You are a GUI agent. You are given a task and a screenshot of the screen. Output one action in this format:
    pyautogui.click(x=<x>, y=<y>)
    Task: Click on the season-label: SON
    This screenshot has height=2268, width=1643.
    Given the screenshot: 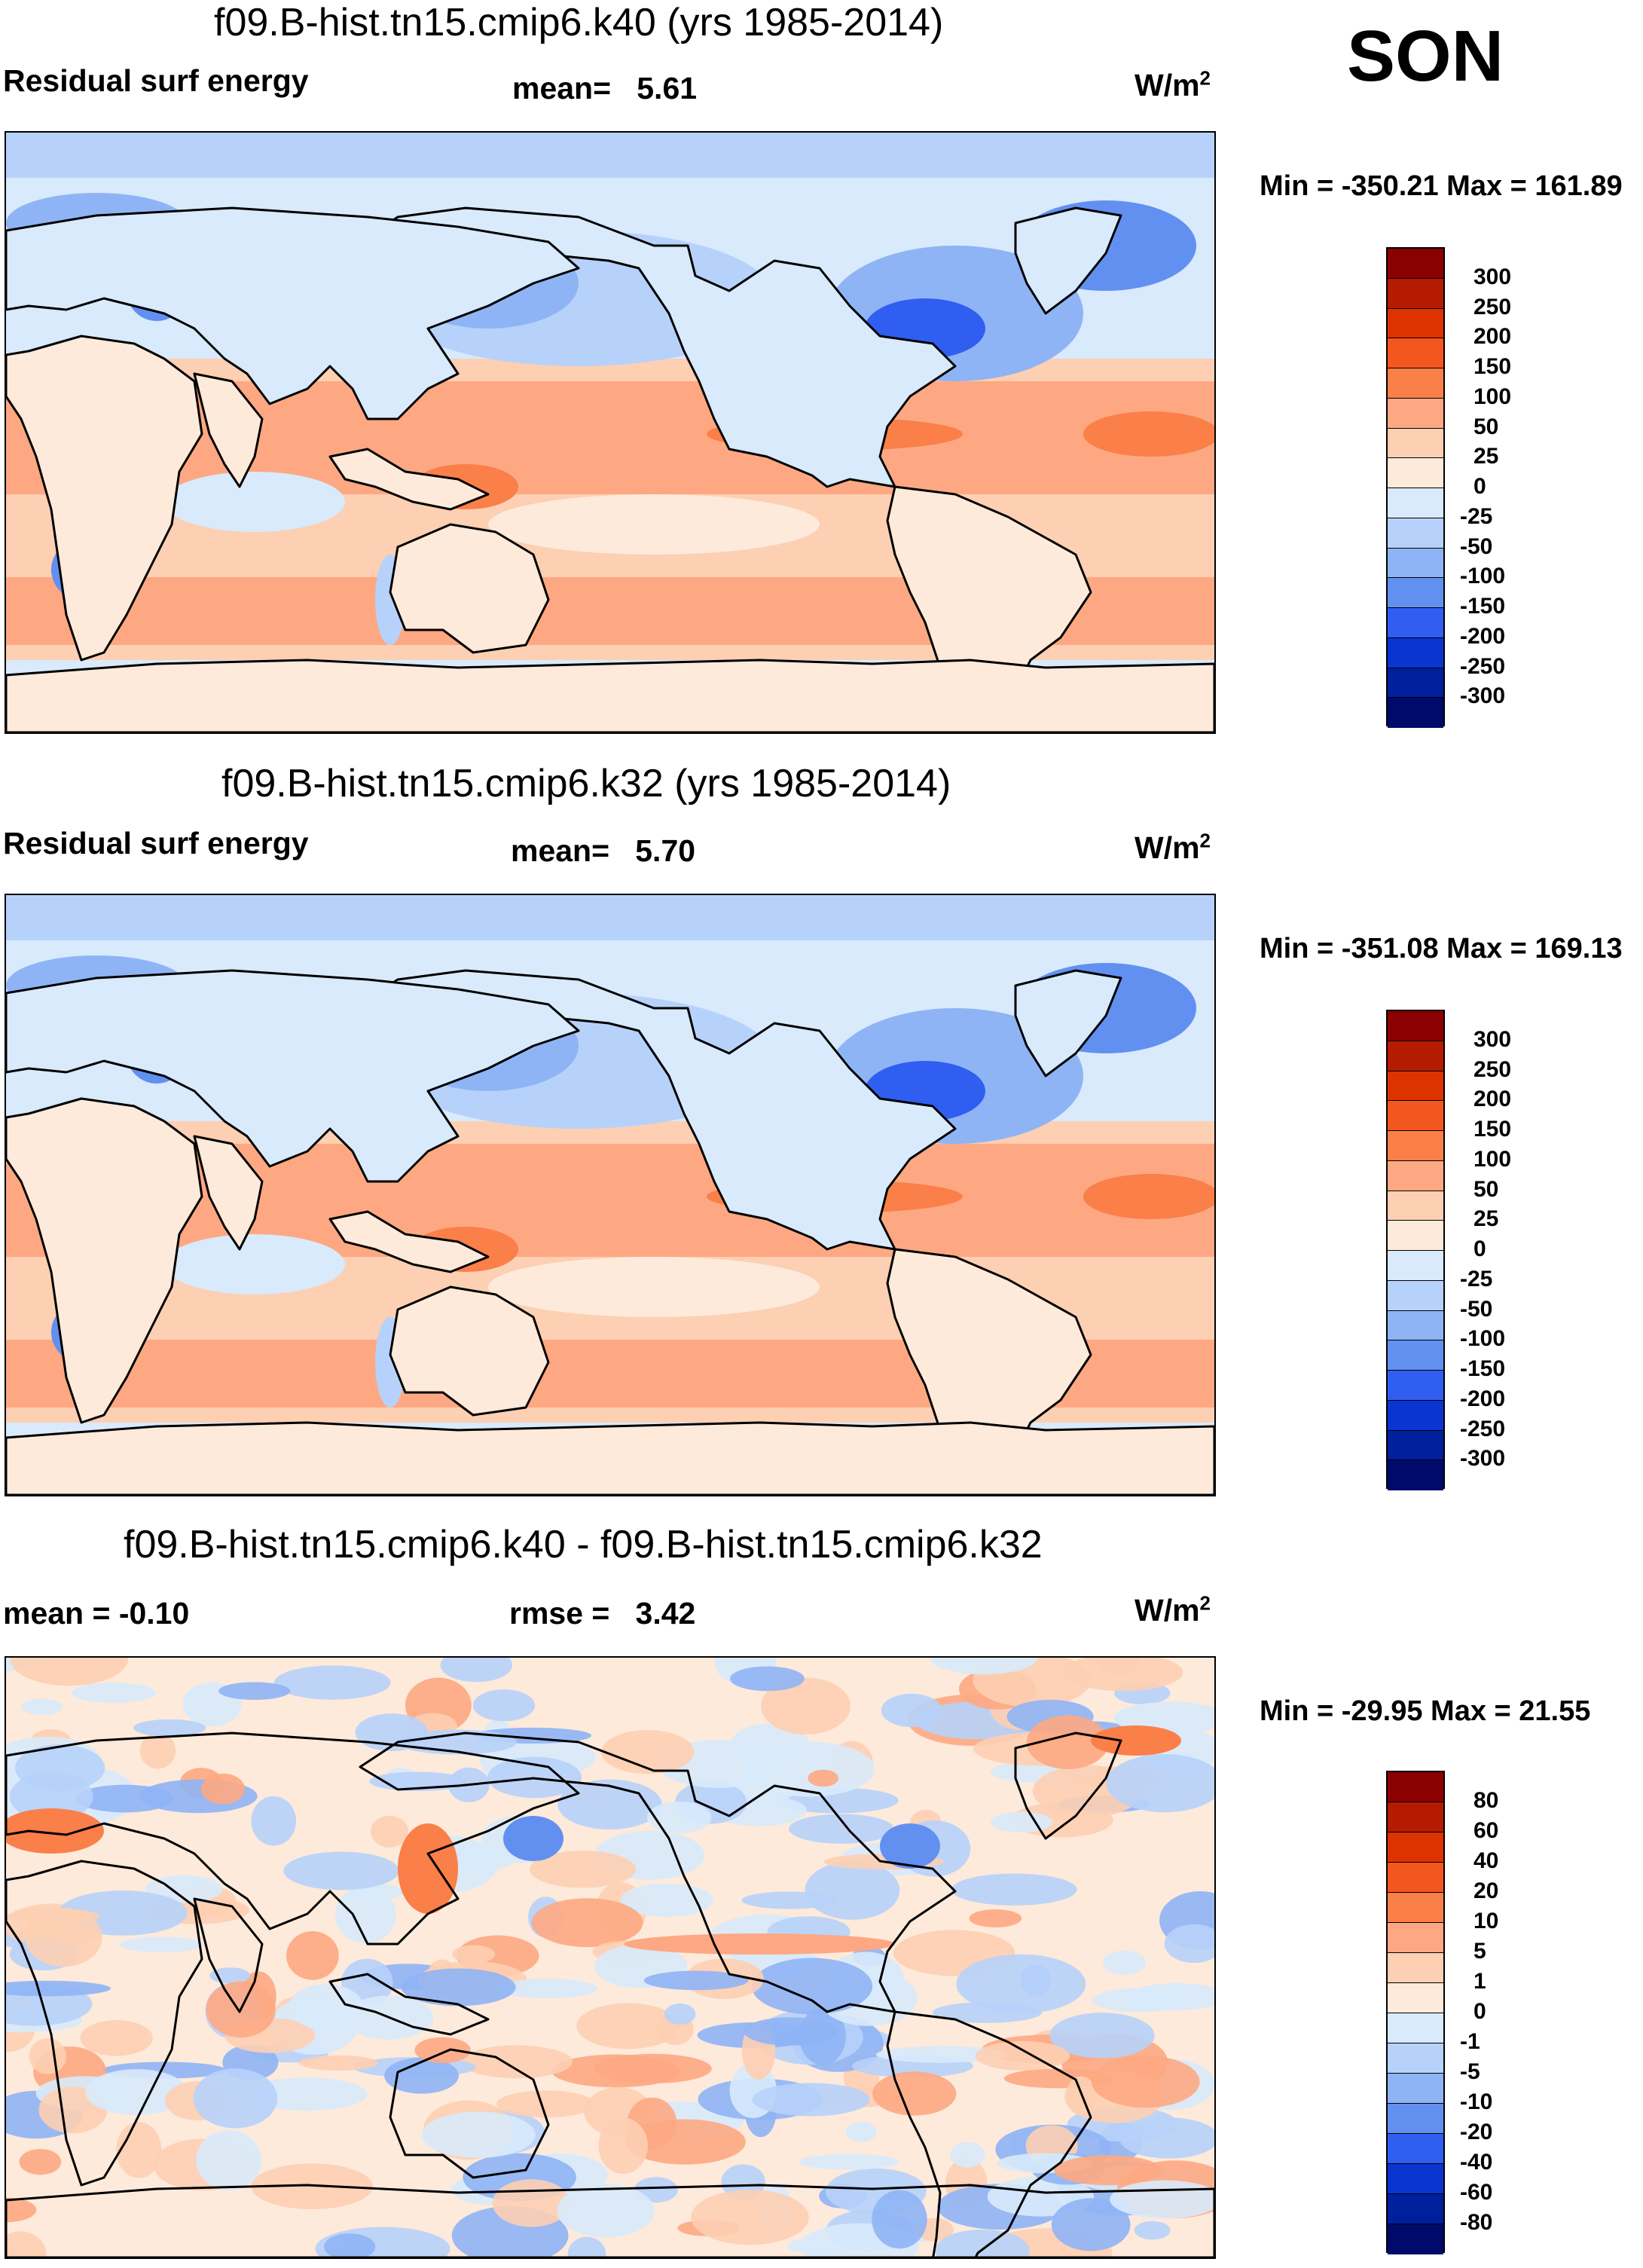 What is the action you would take?
    pyautogui.click(x=1425, y=56)
    